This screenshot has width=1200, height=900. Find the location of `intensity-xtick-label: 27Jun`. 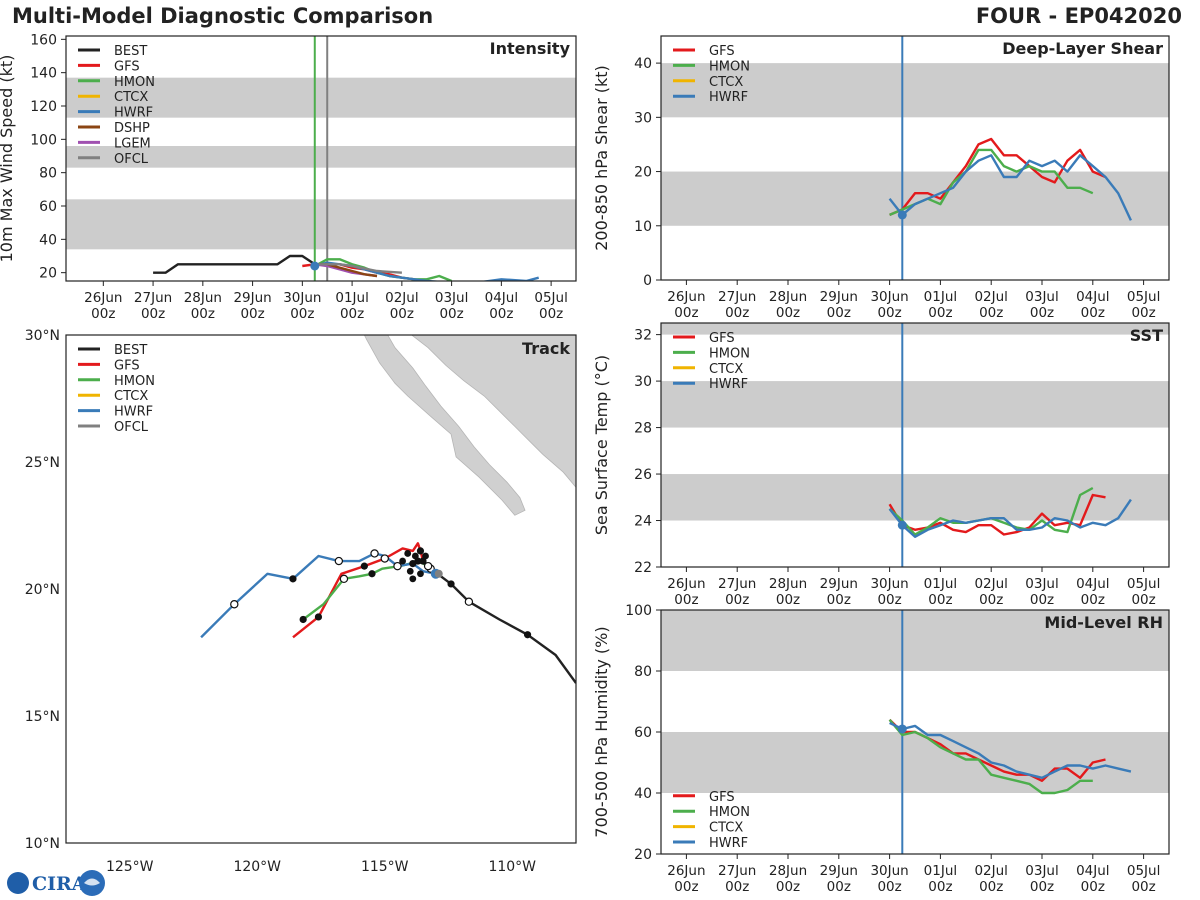

intensity-xtick-label: 27Jun is located at coordinates (153, 298).